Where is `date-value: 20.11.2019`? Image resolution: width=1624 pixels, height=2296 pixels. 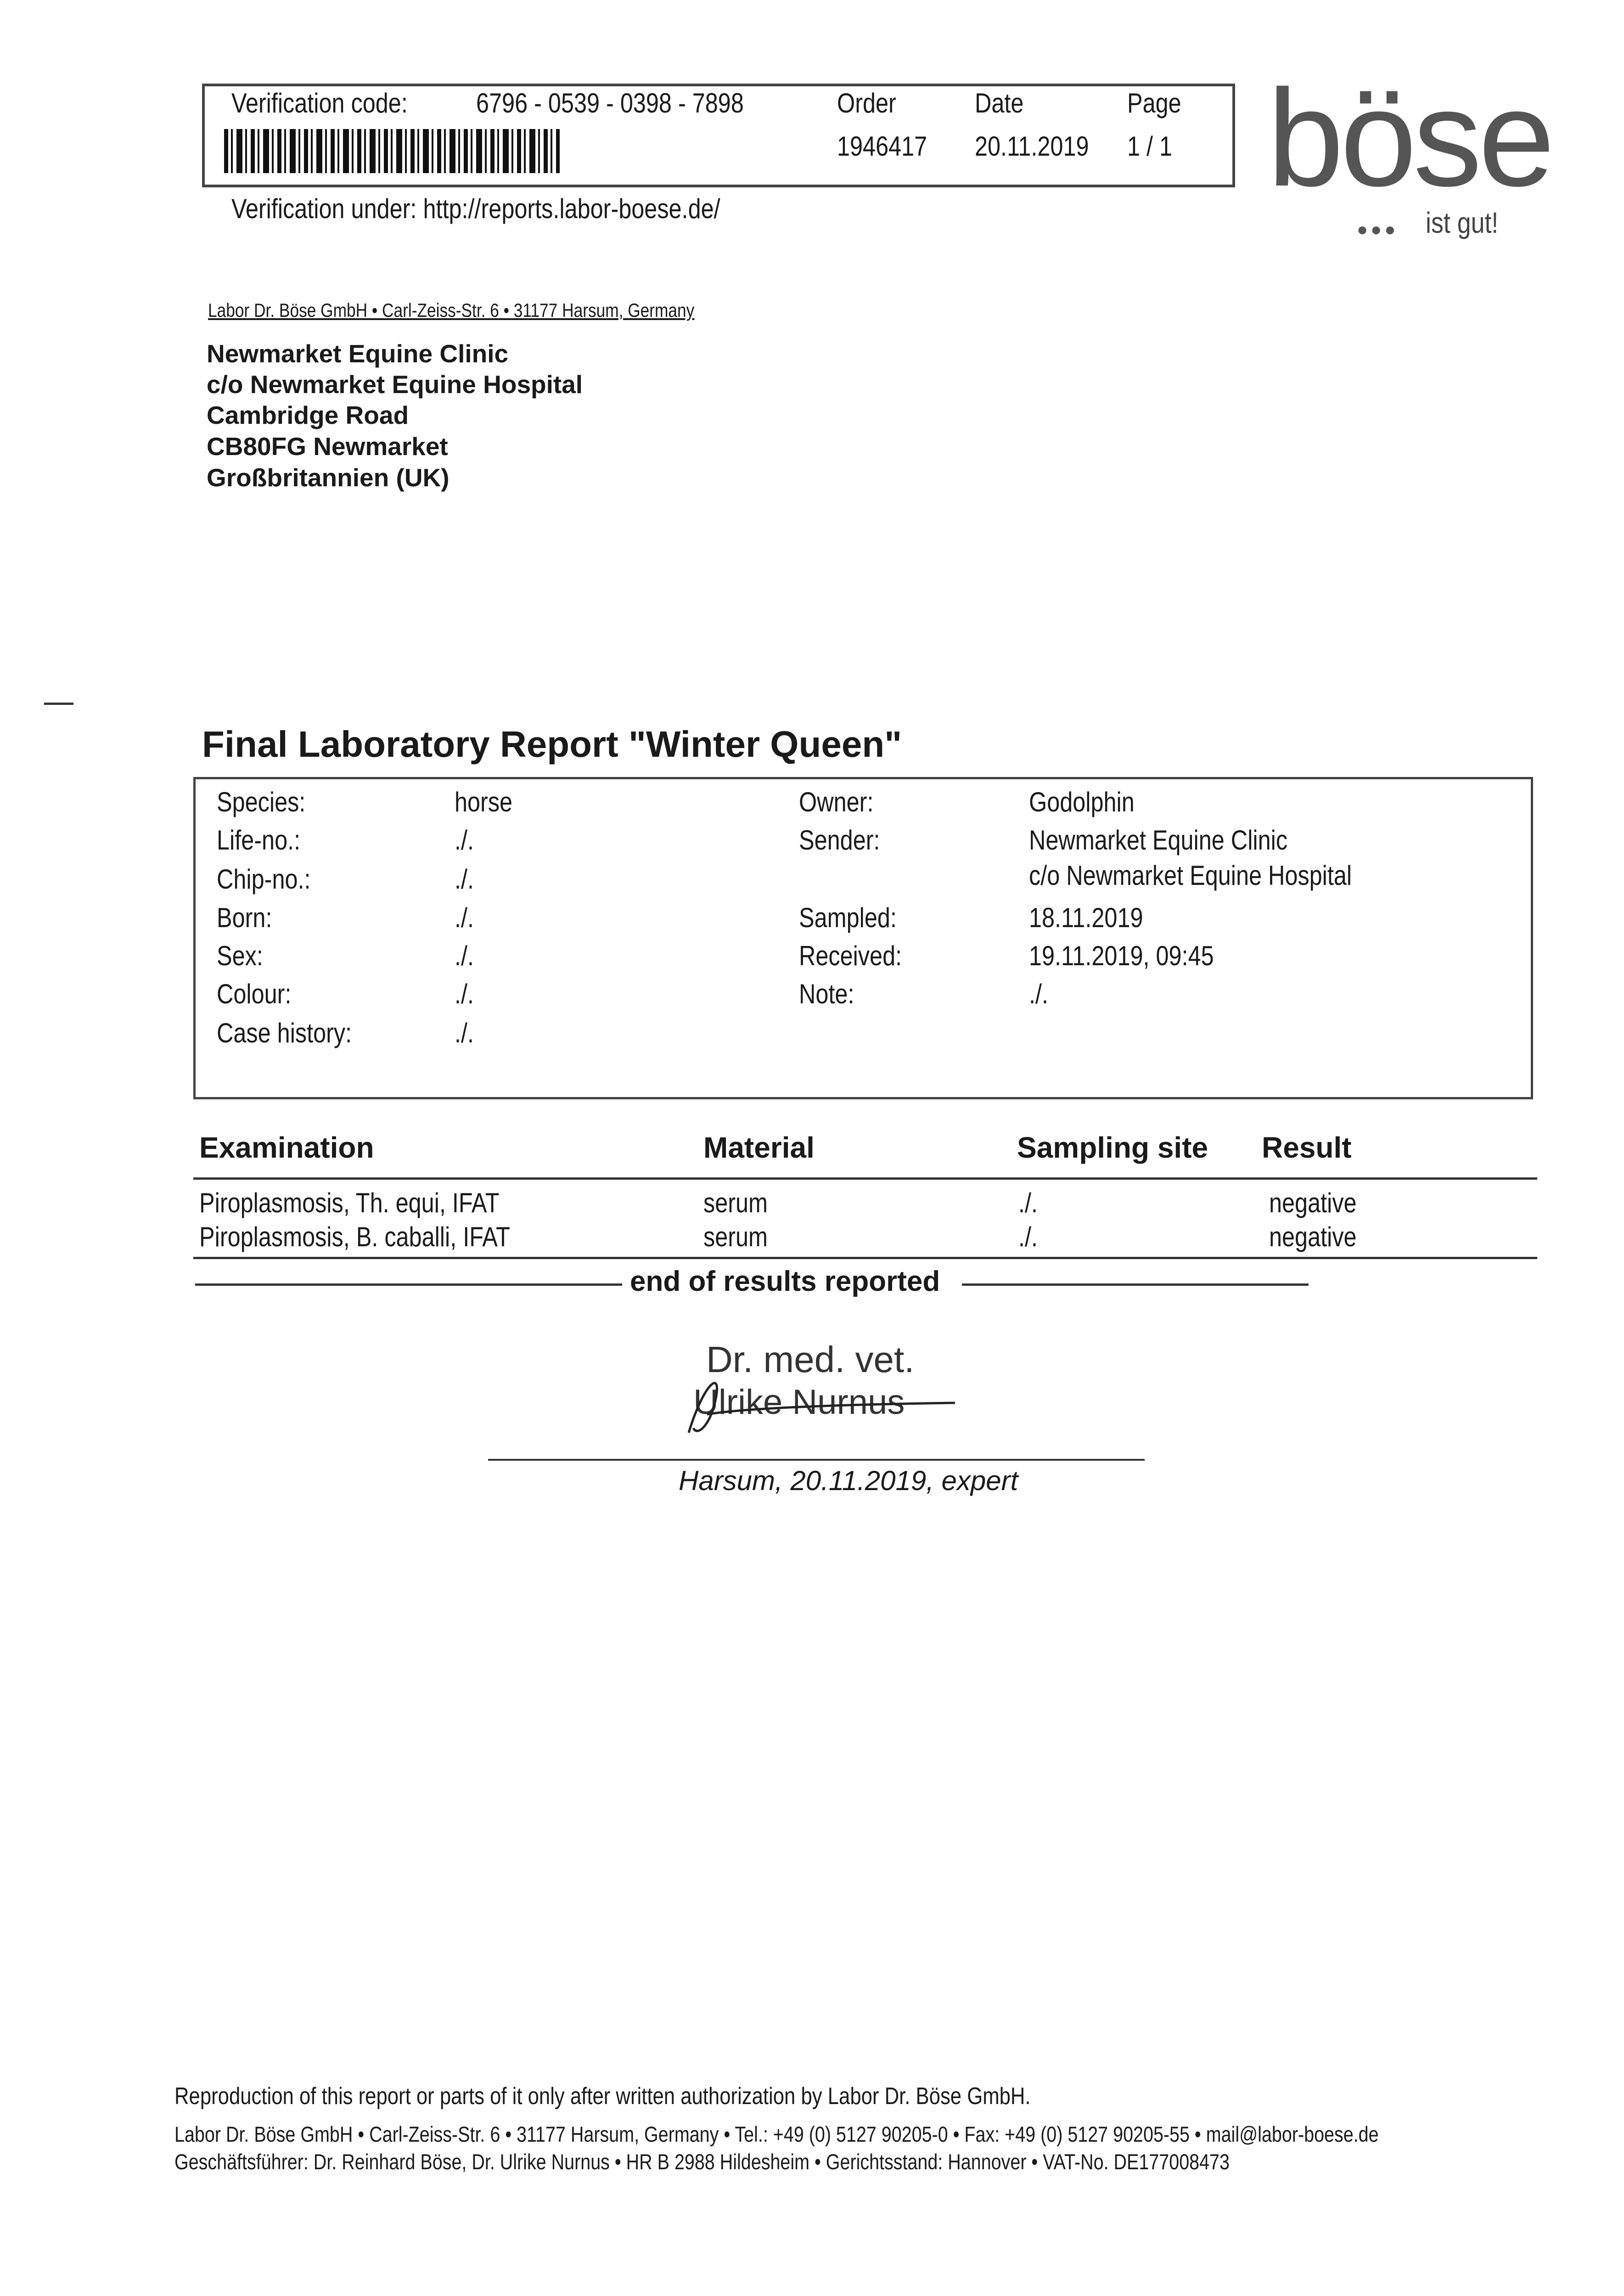 date-value: 20.11.2019 is located at coordinates (1032, 146).